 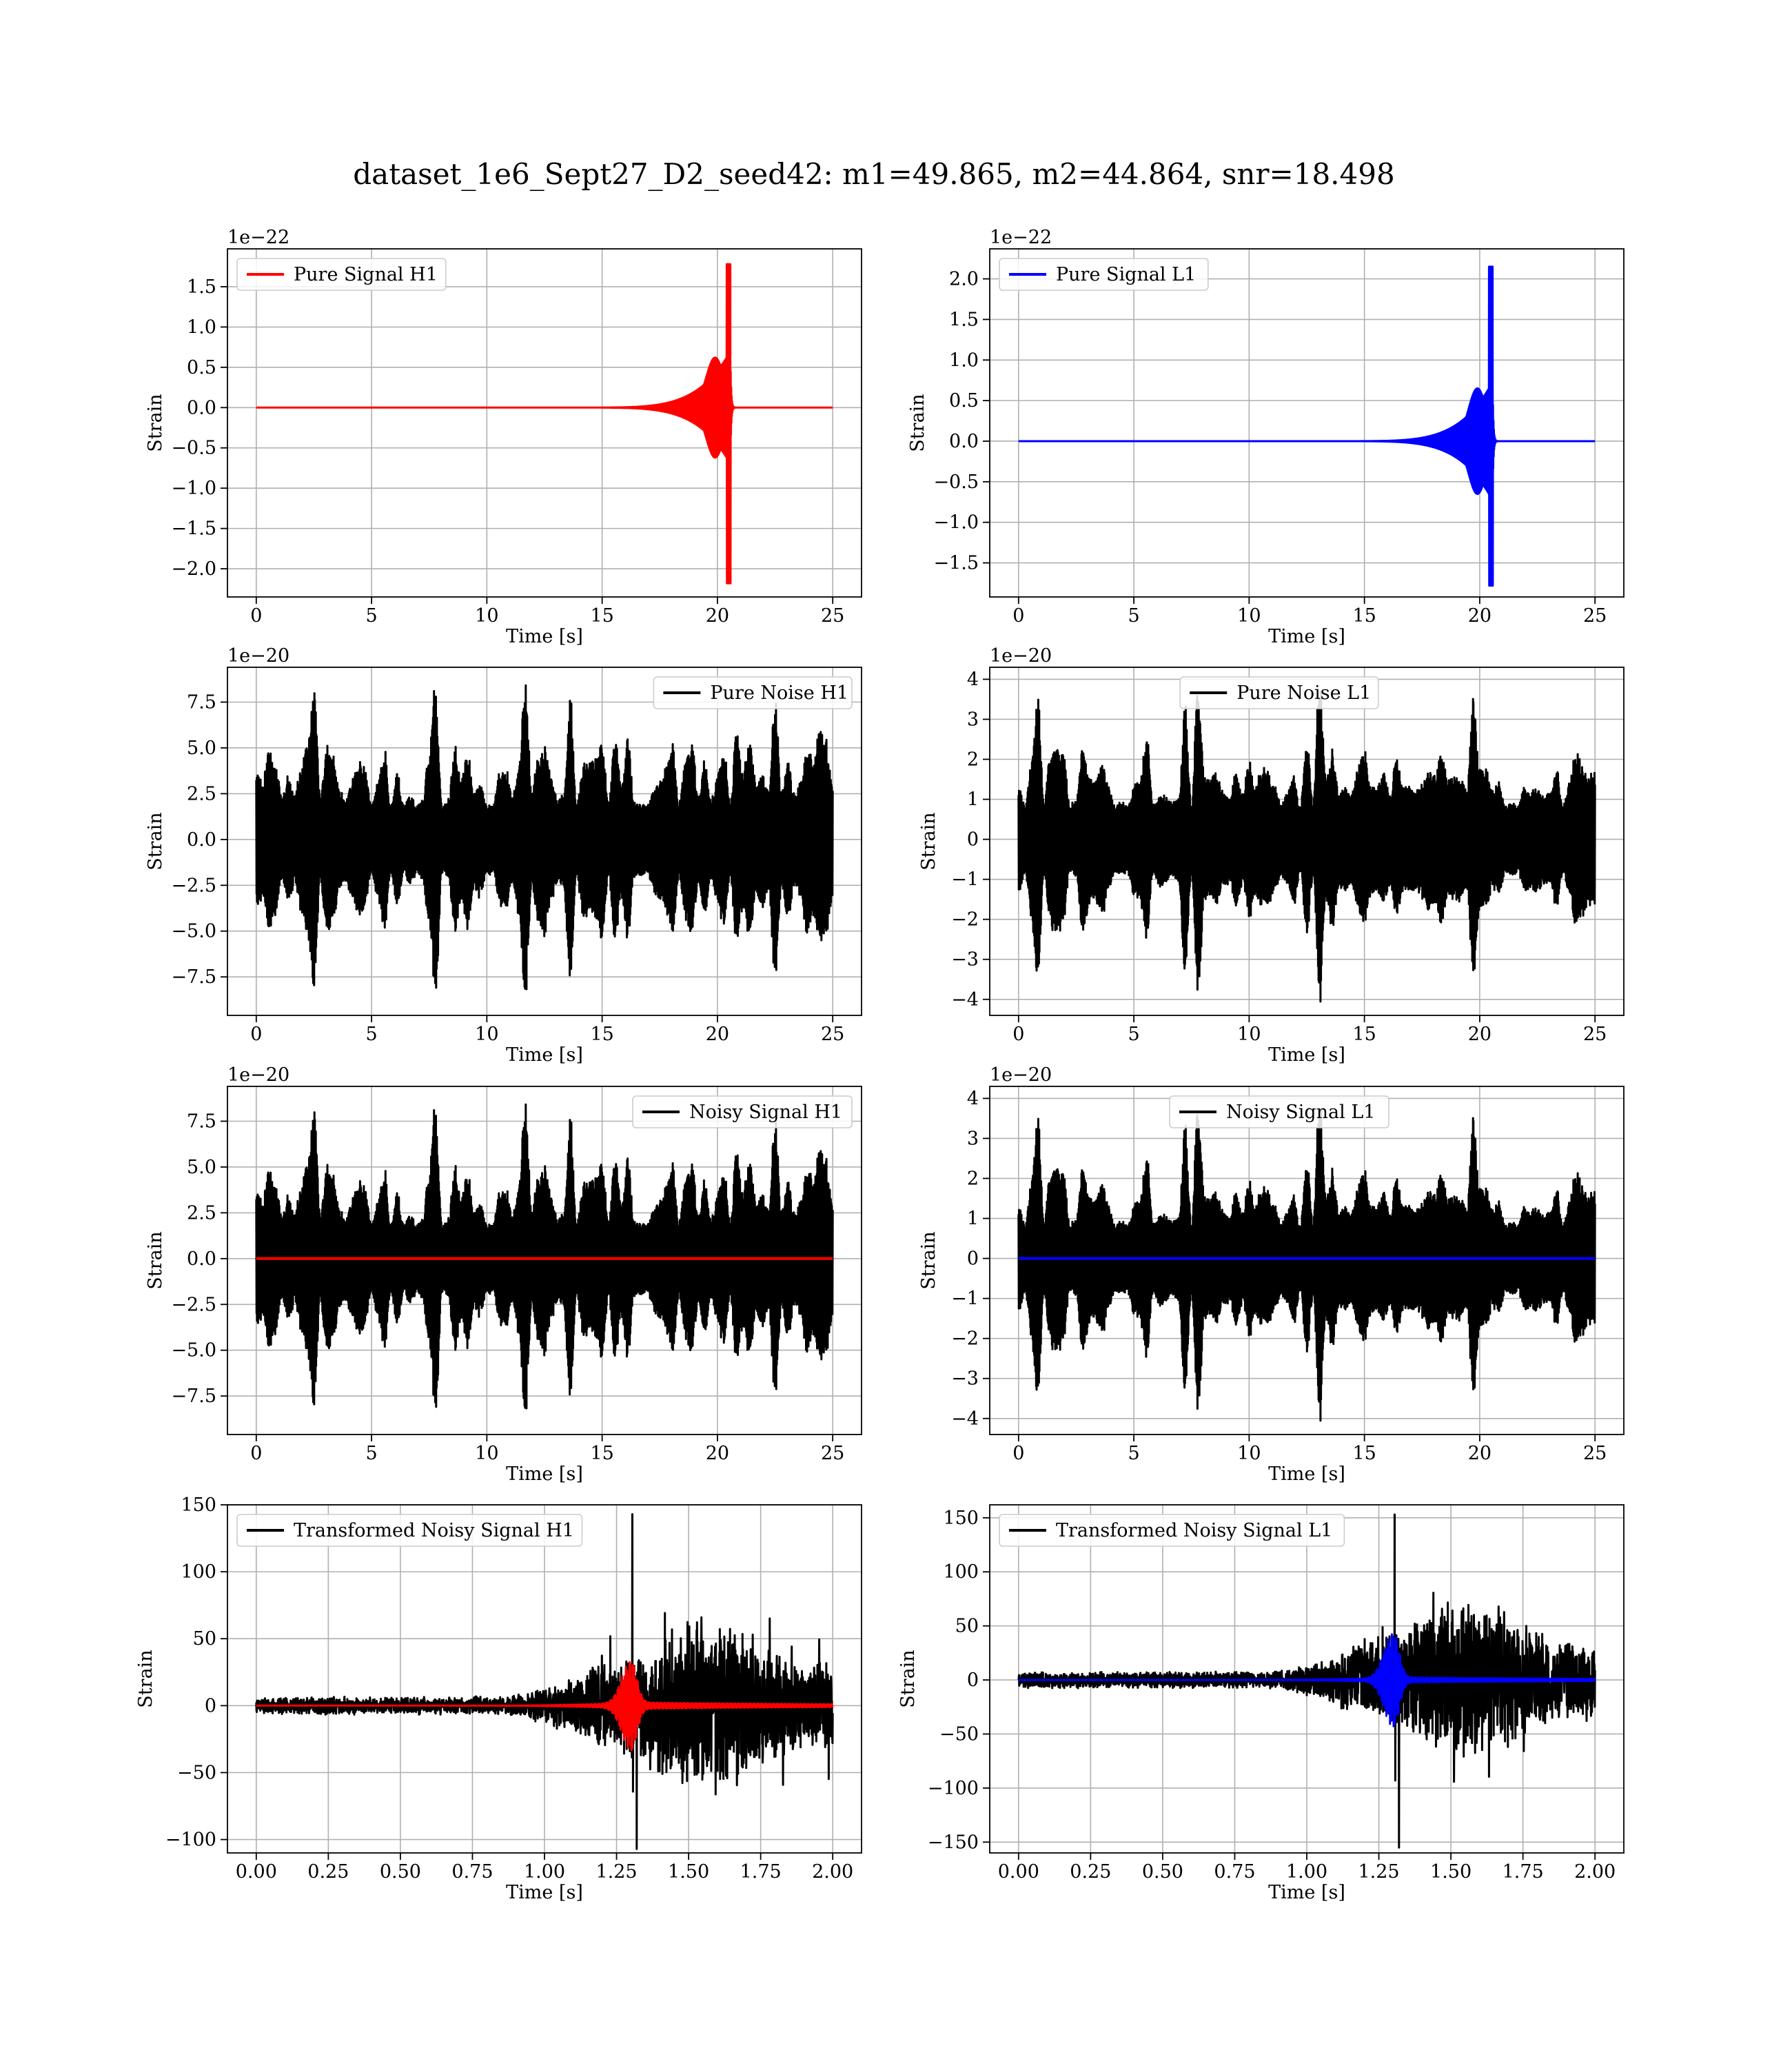 What do you see at coordinates (194, 569) in the screenshot?
I see `y-tick-label: −2.0` at bounding box center [194, 569].